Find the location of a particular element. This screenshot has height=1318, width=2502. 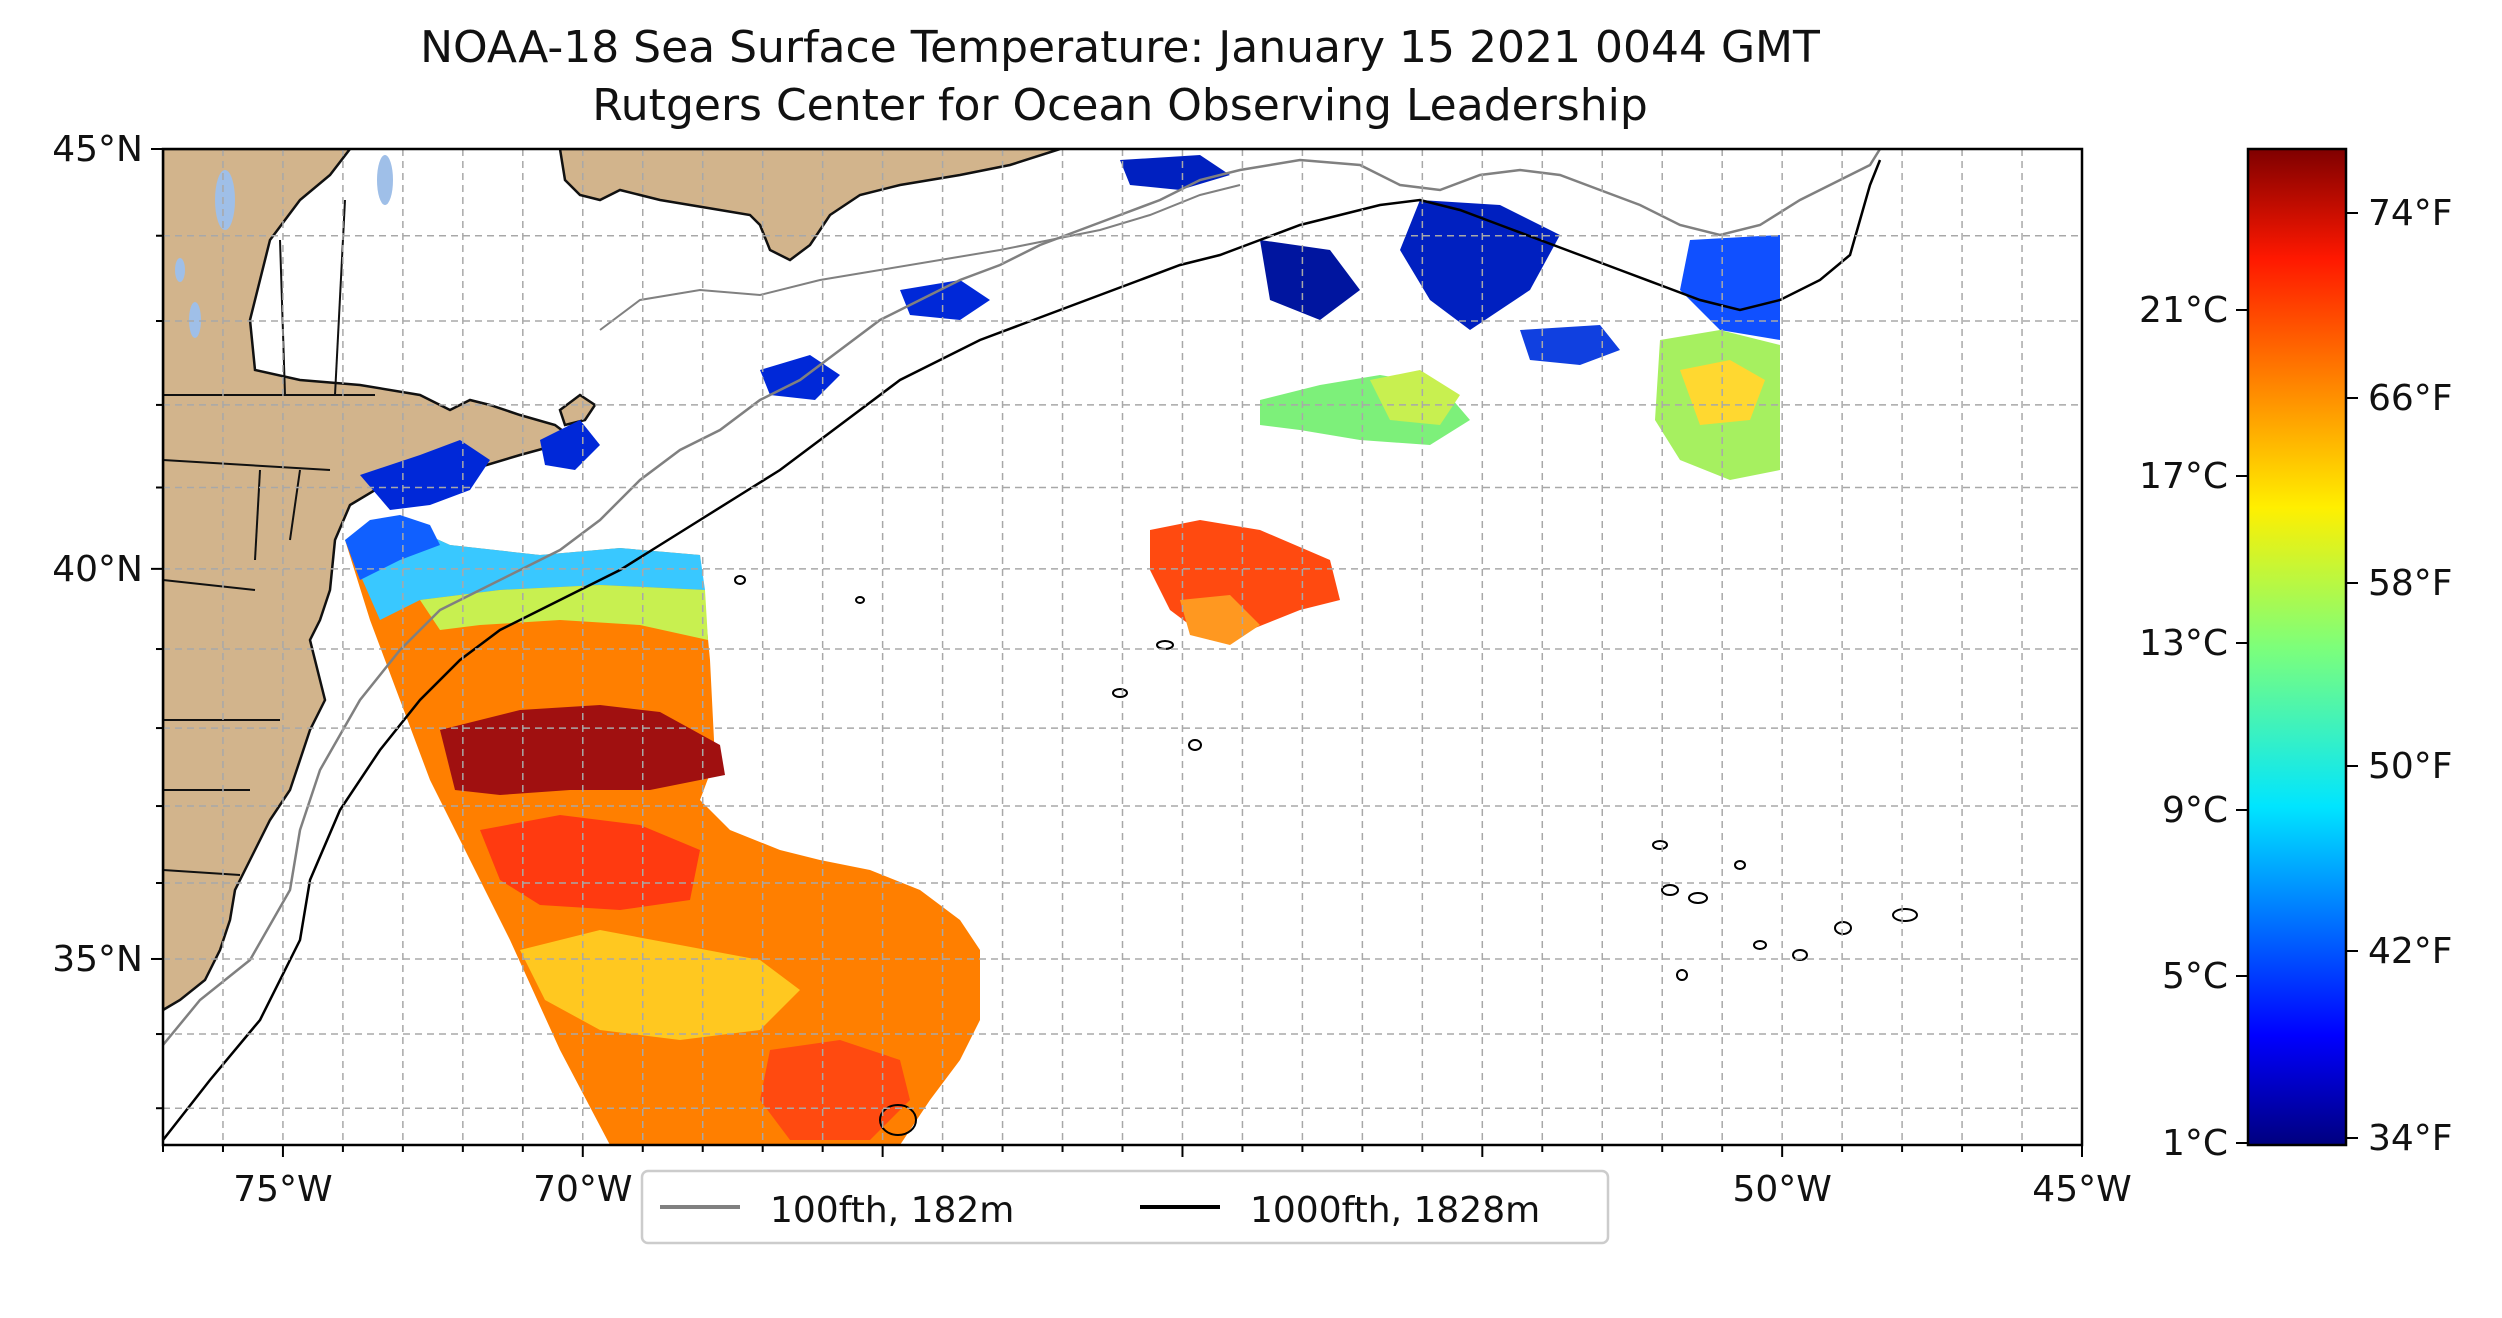

isobath-100fth-inner is located at coordinates (920, 257).